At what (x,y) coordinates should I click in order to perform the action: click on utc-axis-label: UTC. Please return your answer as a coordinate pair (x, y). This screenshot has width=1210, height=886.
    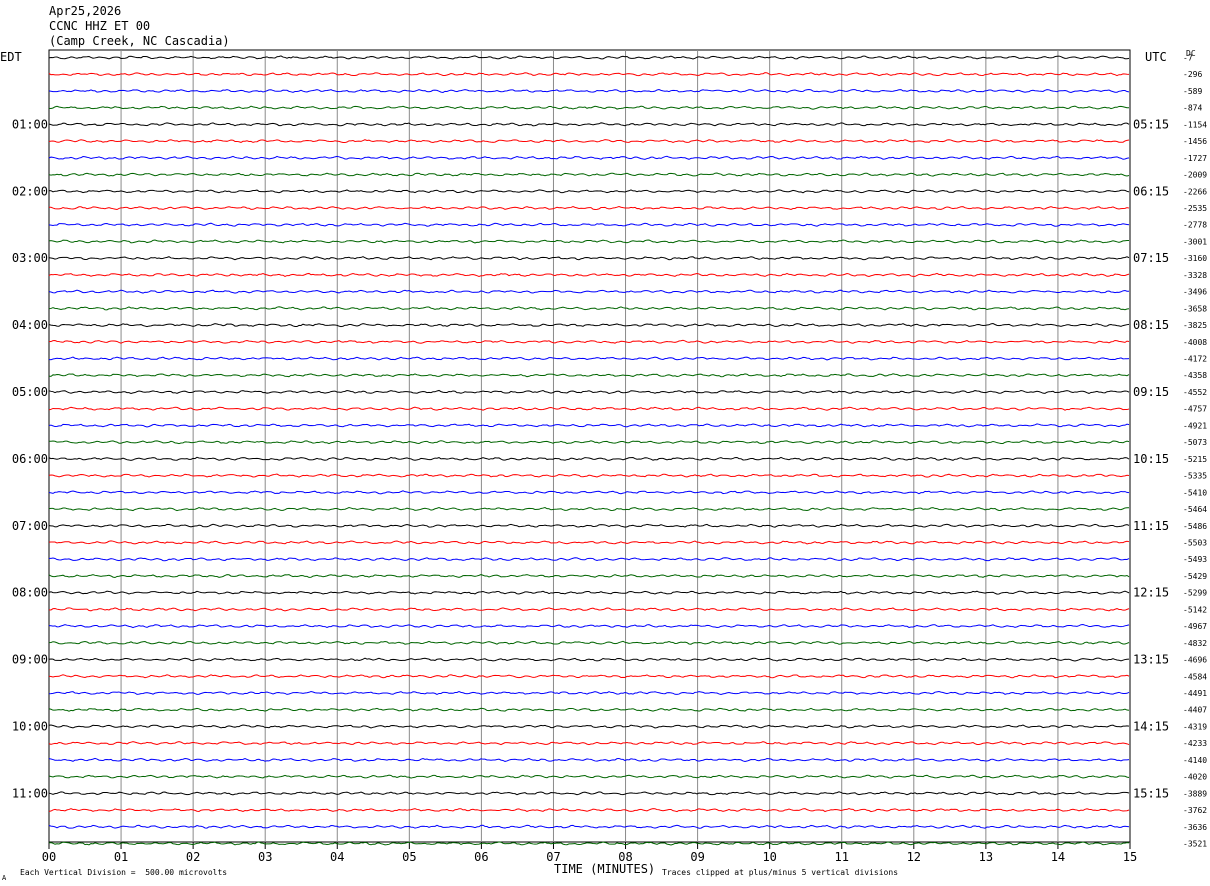
    Looking at the image, I should click on (1156, 57).